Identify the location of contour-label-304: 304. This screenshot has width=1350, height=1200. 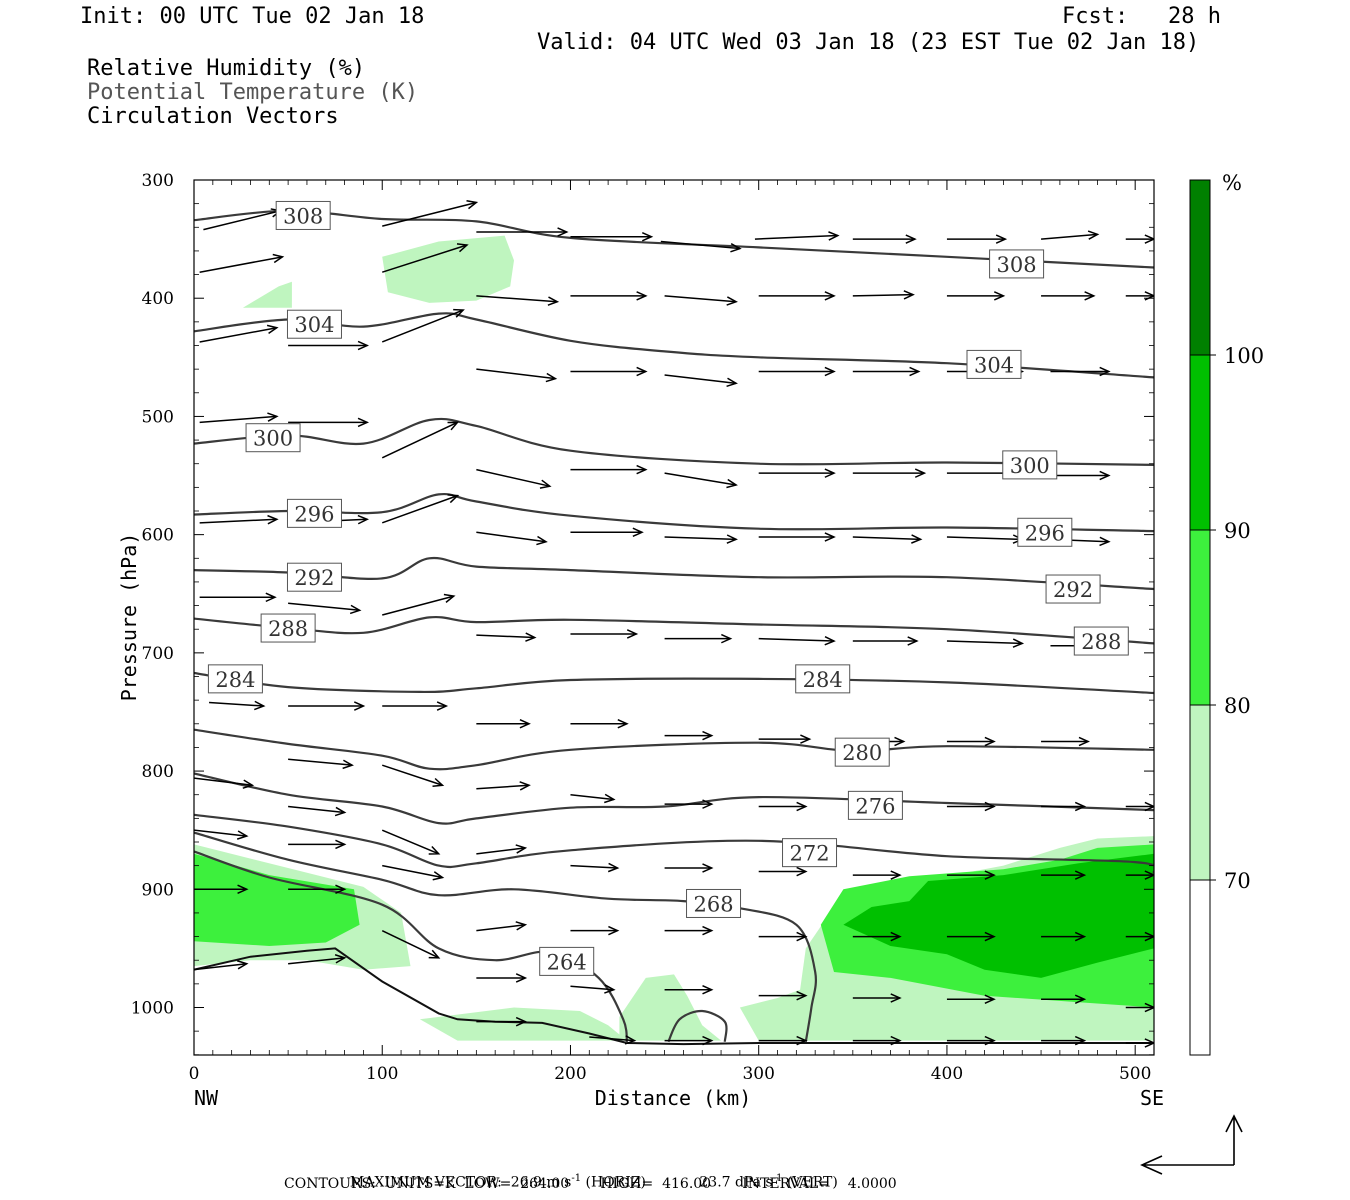
(994, 364).